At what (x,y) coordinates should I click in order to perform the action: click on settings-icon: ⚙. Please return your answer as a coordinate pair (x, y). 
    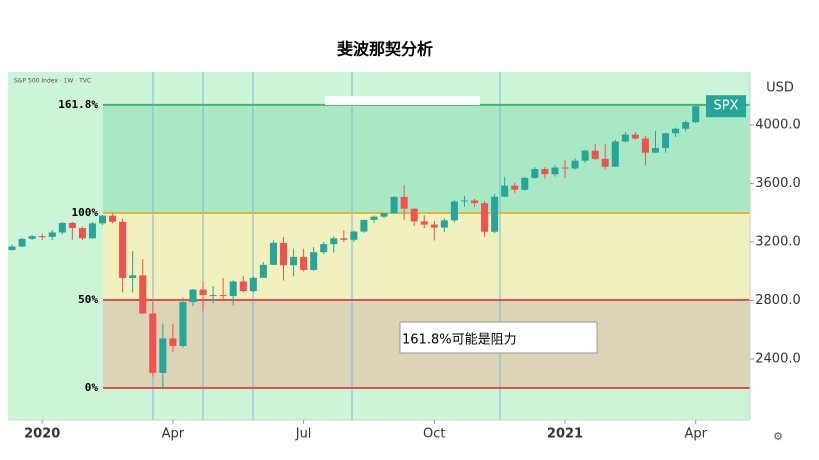
    Looking at the image, I should click on (778, 436).